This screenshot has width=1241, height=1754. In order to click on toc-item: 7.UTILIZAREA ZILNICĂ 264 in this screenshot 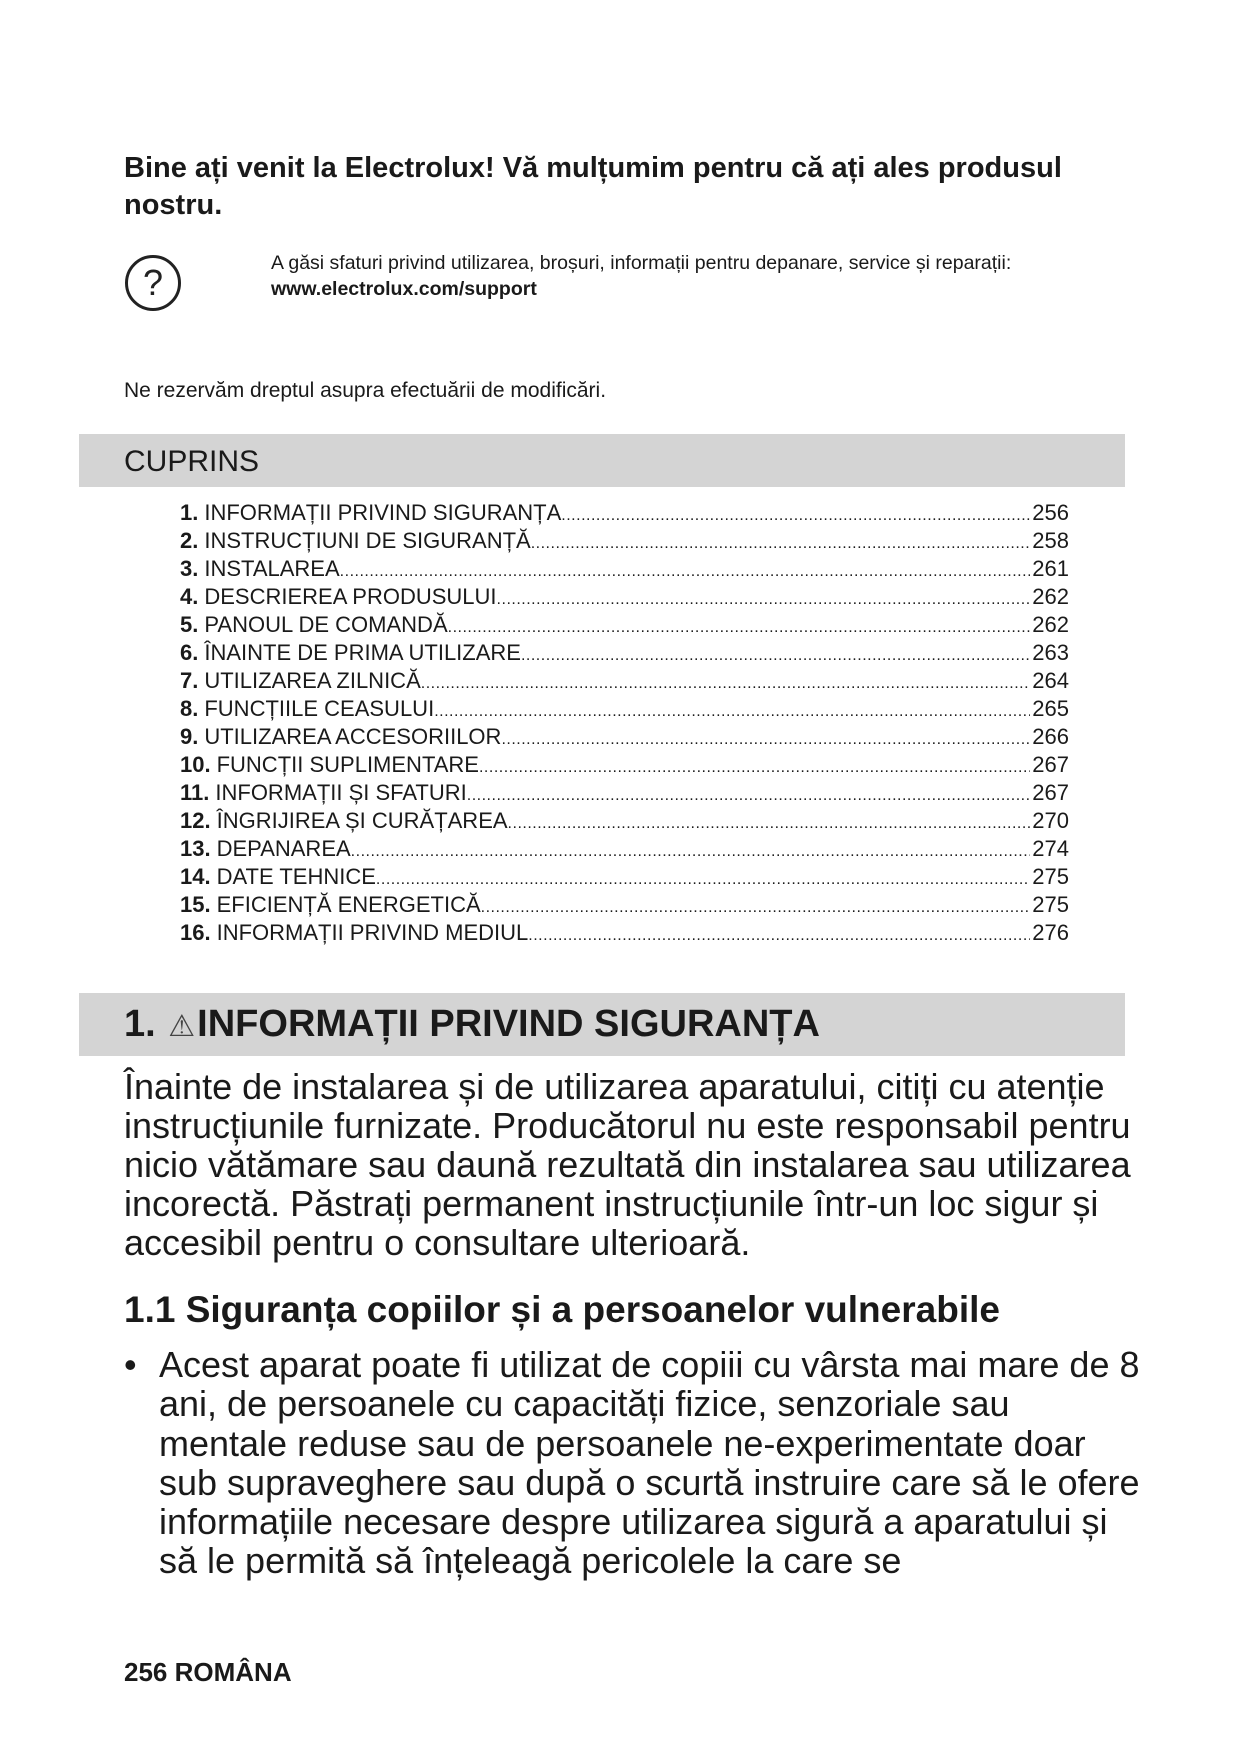, I will do `click(624, 681)`.